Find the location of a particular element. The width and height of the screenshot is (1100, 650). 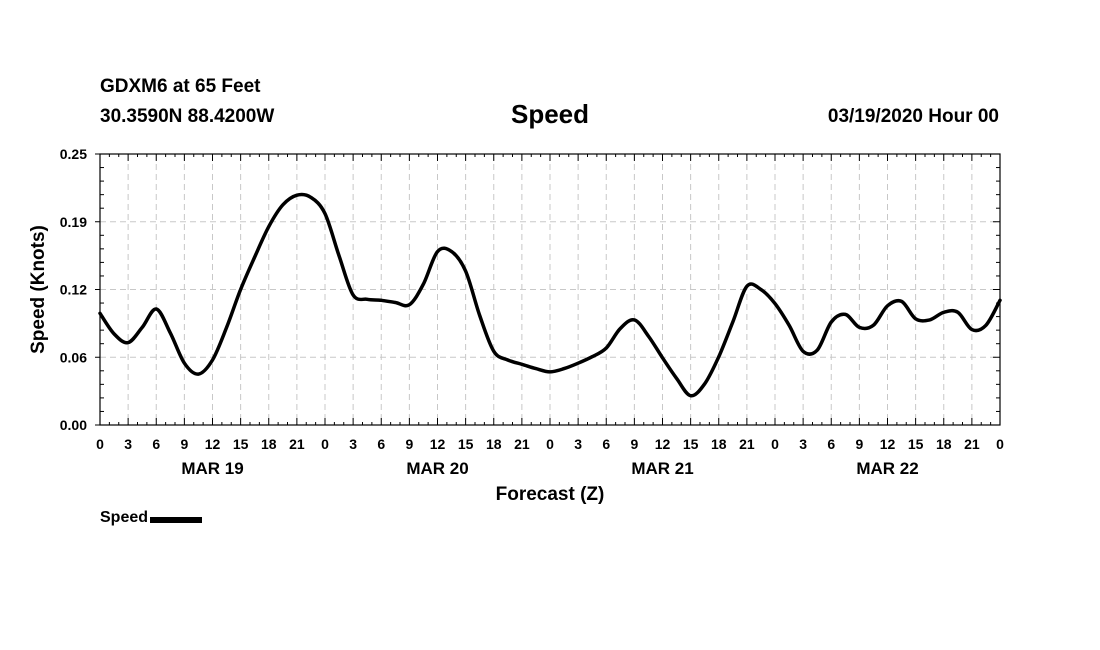

legend-line-swatch is located at coordinates (176, 519).